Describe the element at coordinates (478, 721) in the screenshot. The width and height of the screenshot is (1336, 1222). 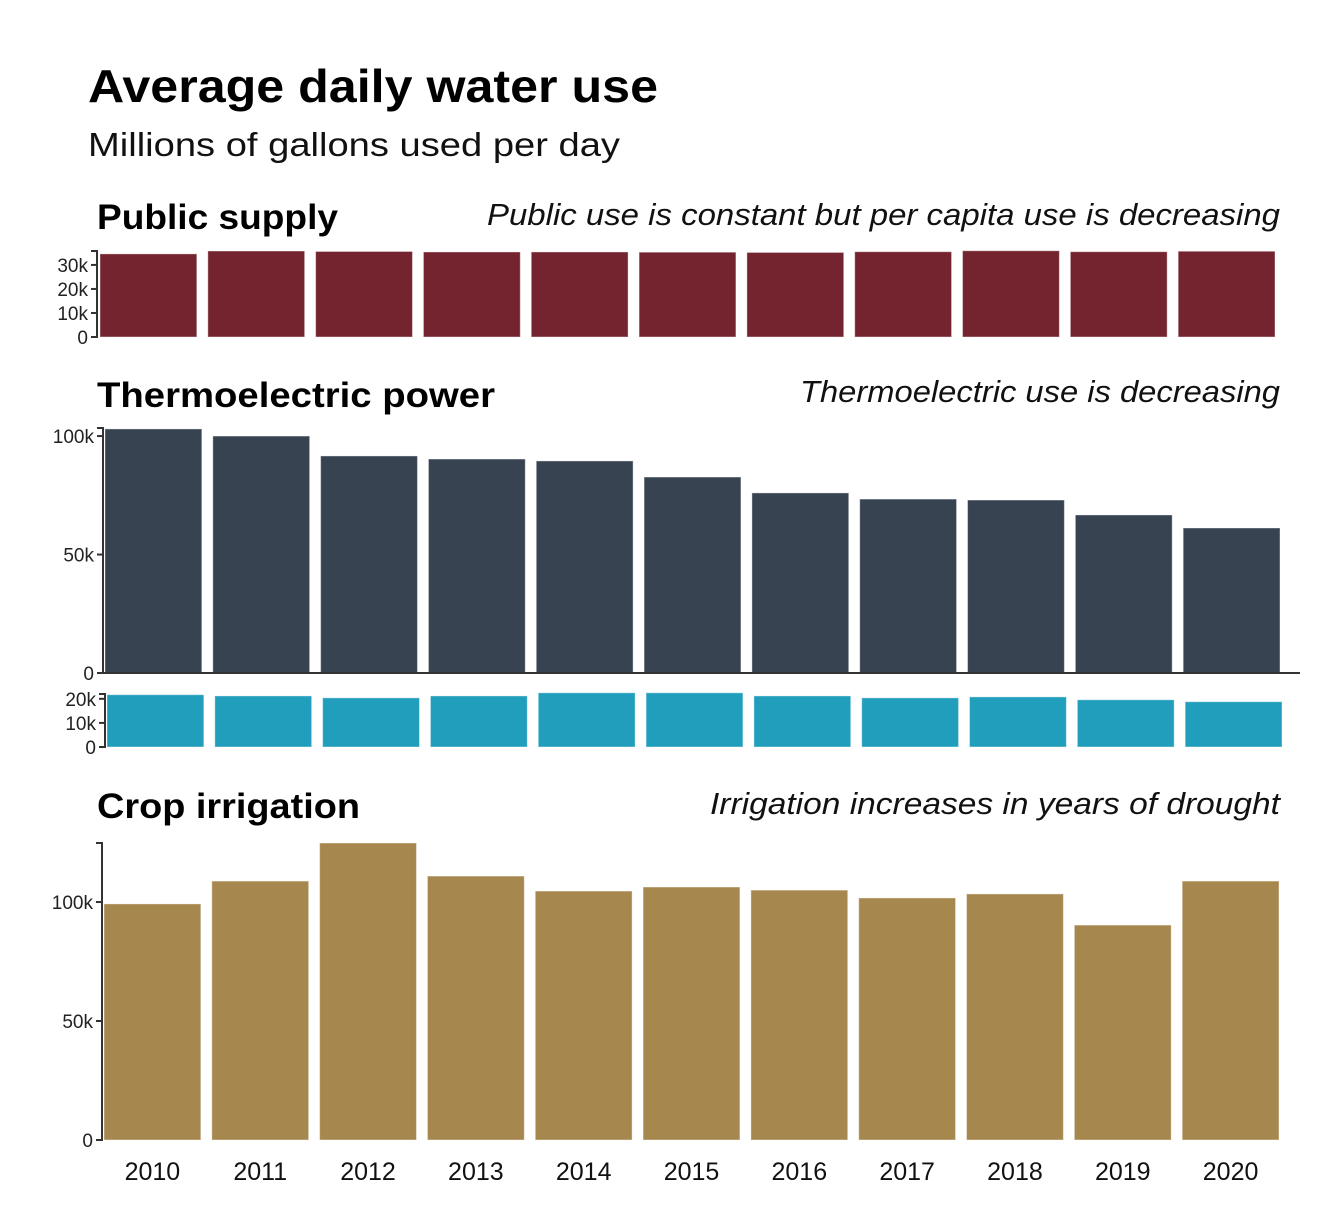
I see `unlabeled-series-bar-2013` at that location.